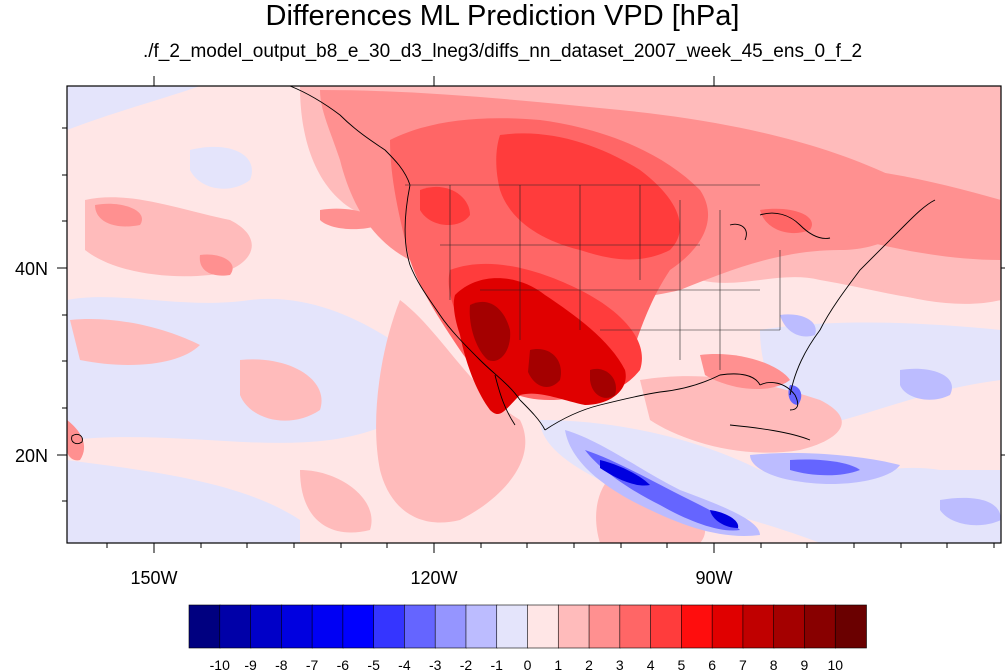 The width and height of the screenshot is (1005, 672). What do you see at coordinates (589, 664) in the screenshot?
I see `colorbar-label: 2` at bounding box center [589, 664].